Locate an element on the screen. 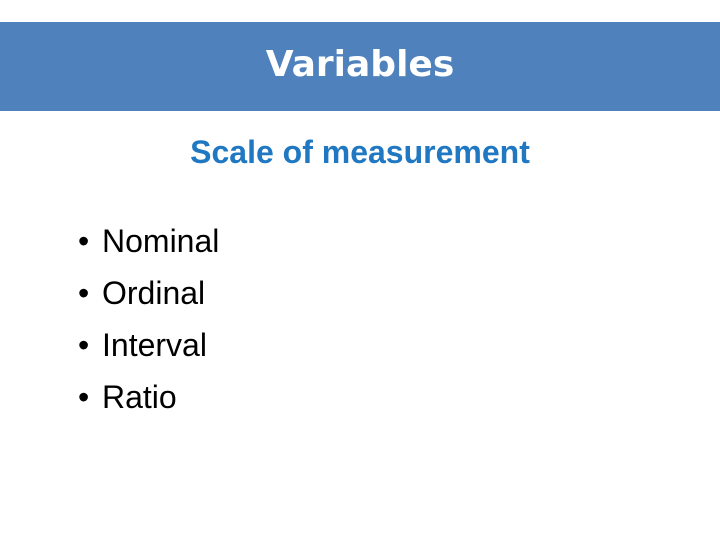 The image size is (720, 540). list-item: • Nominal is located at coordinates (148, 241).